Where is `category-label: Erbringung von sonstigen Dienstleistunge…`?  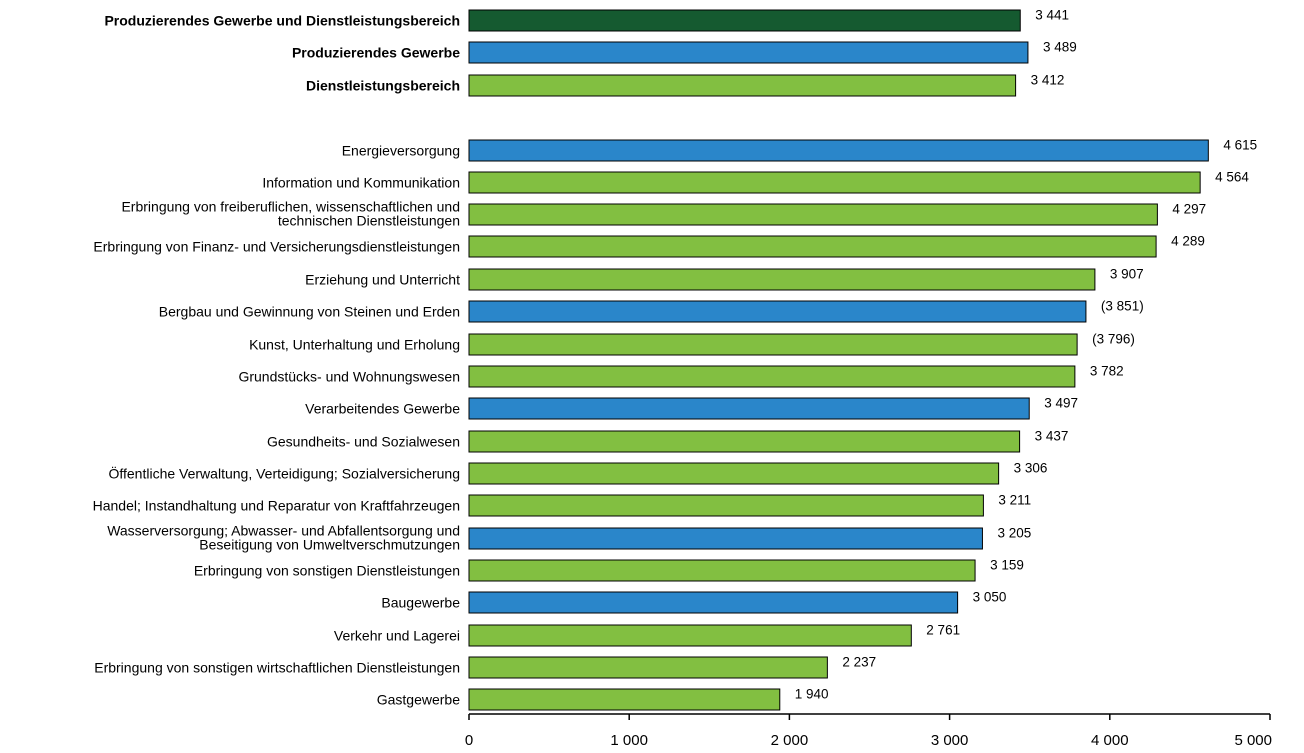 category-label: Erbringung von sonstigen Dienstleistunge… is located at coordinates (327, 571).